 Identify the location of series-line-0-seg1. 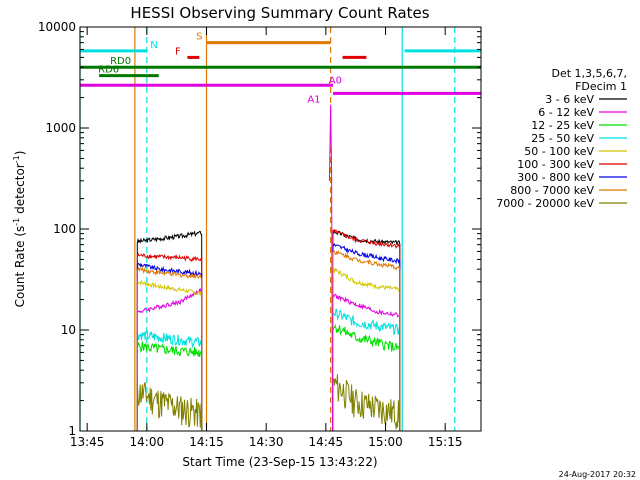
(169, 330).